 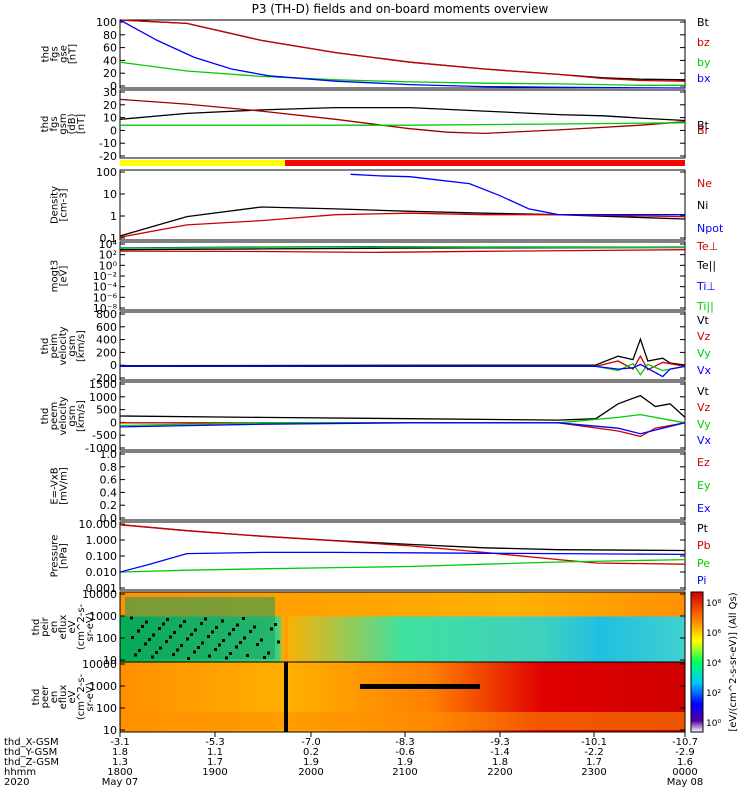 What do you see at coordinates (99, 664) in the screenshot?
I see `y-tick-label: 10000` at bounding box center [99, 664].